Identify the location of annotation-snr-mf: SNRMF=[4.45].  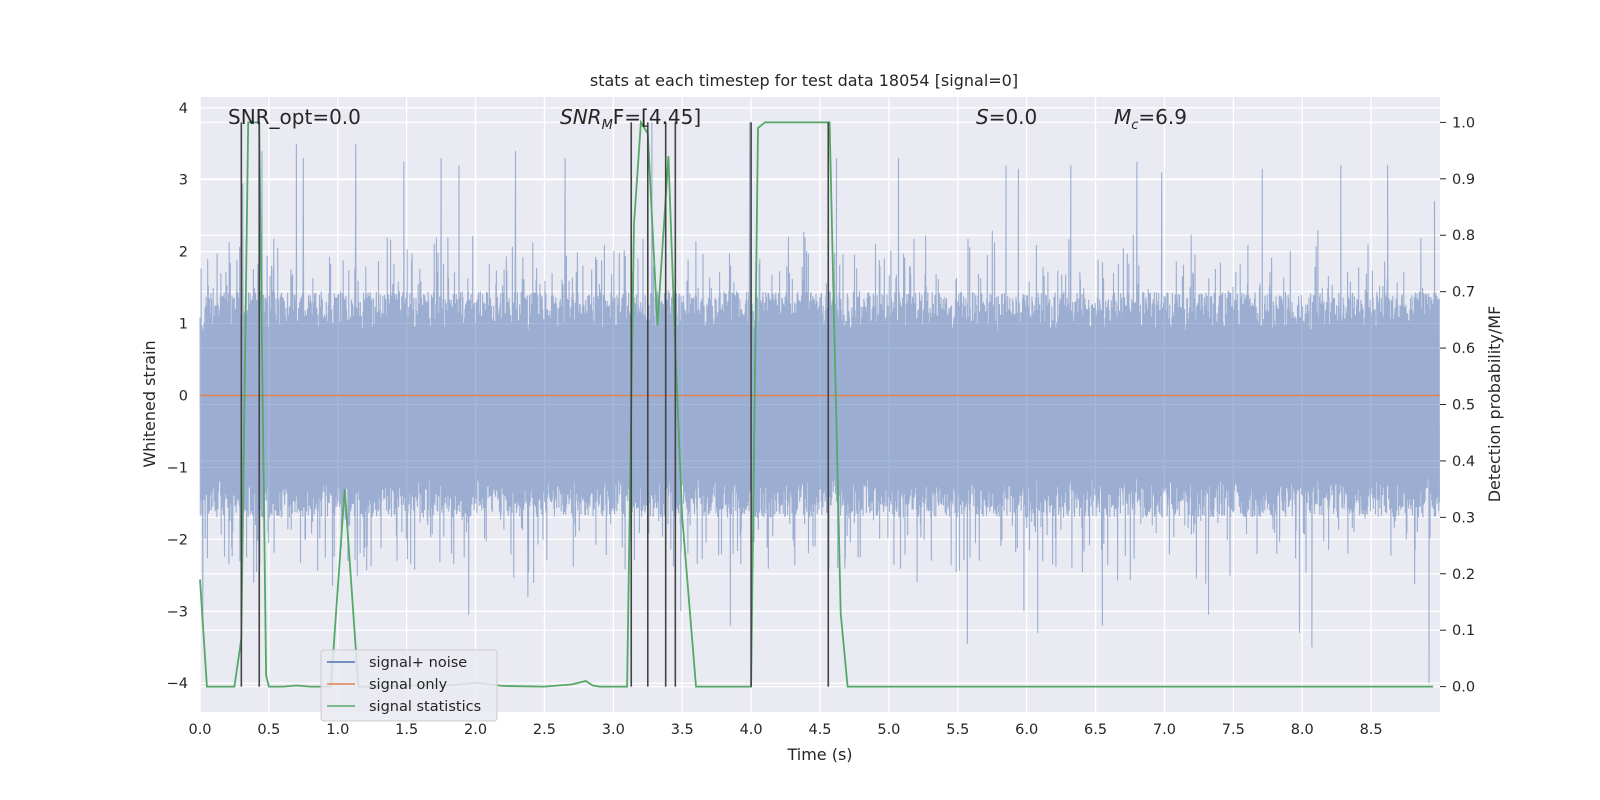
(630, 119).